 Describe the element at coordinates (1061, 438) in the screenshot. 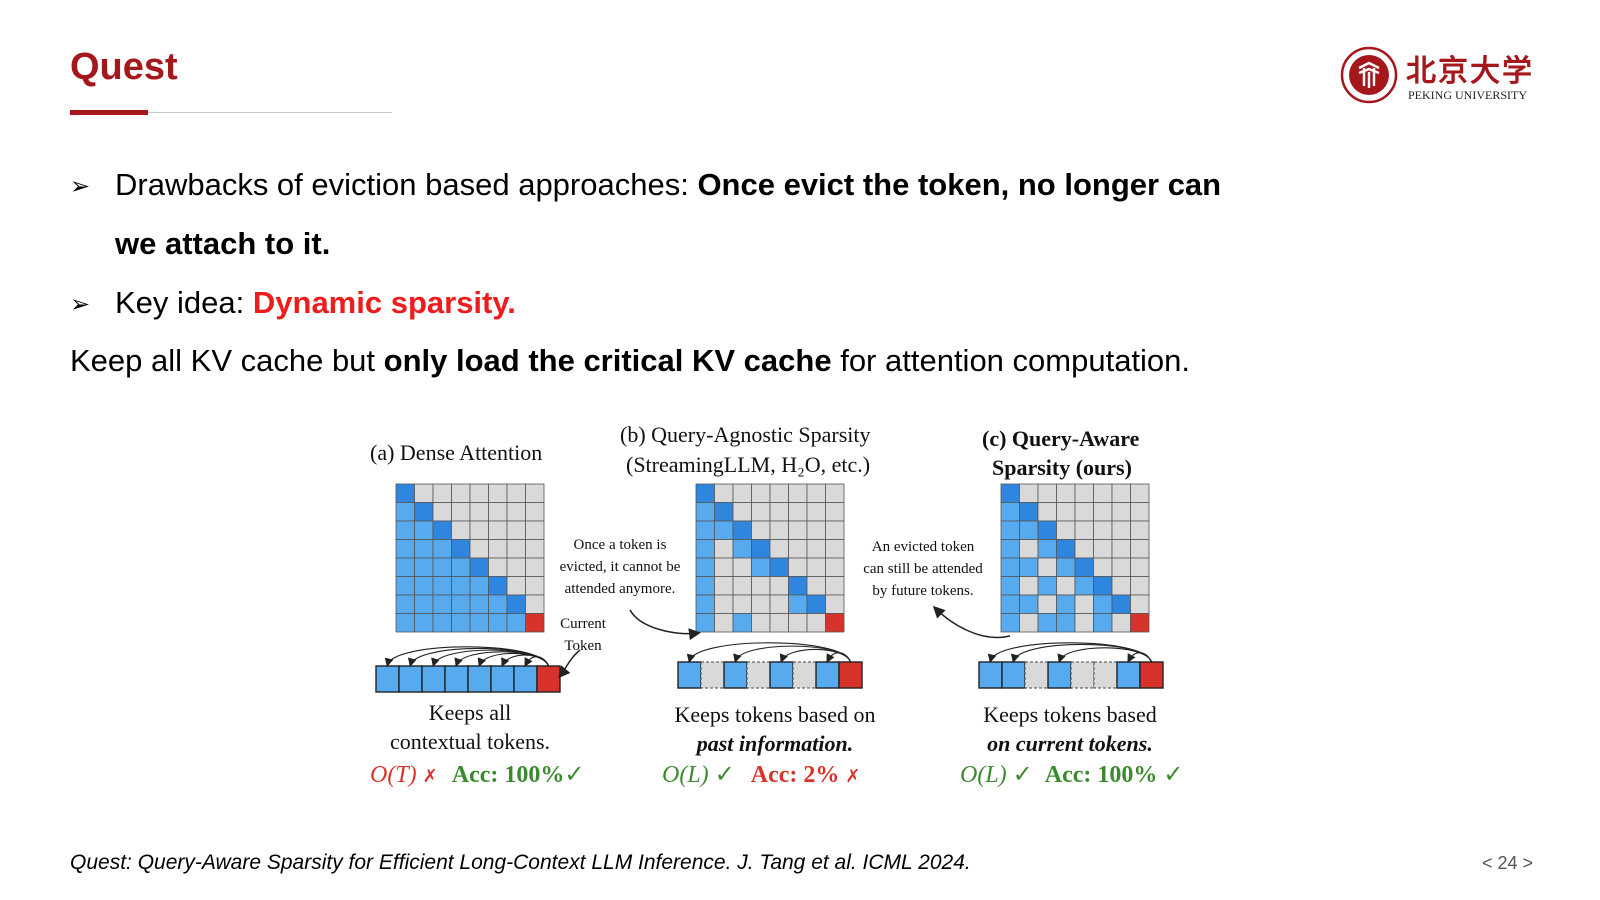

I see `panel-c-title-line1: (c) Query-Aware` at that location.